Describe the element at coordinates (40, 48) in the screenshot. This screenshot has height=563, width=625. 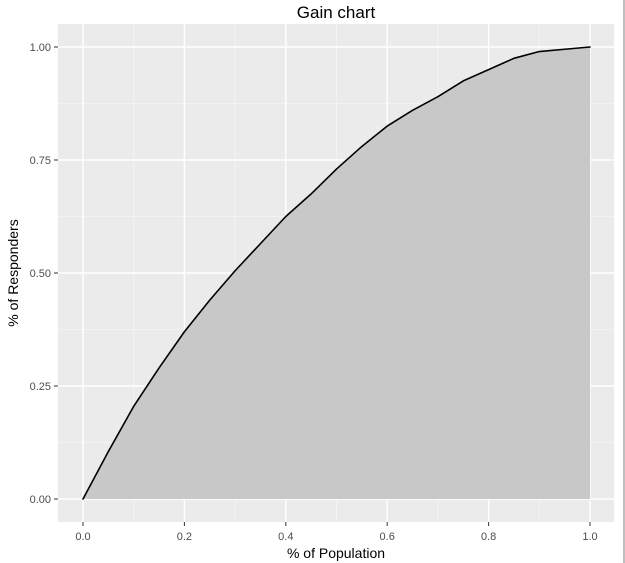
I see `y-tick-label: 1.00` at that location.